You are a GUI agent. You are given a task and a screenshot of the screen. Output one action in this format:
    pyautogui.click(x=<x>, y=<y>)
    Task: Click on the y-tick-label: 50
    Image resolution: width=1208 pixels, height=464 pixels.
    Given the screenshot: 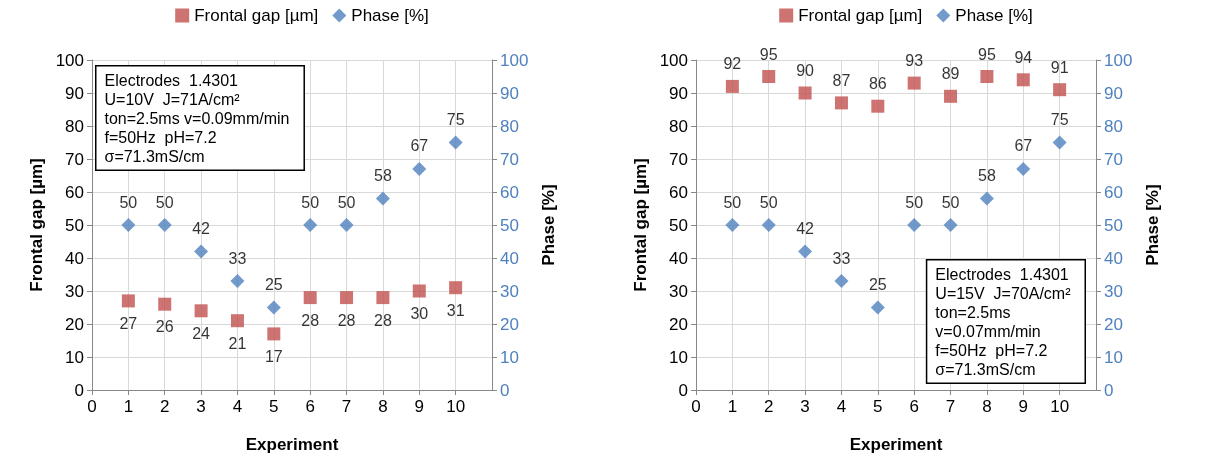 What is the action you would take?
    pyautogui.click(x=74, y=225)
    